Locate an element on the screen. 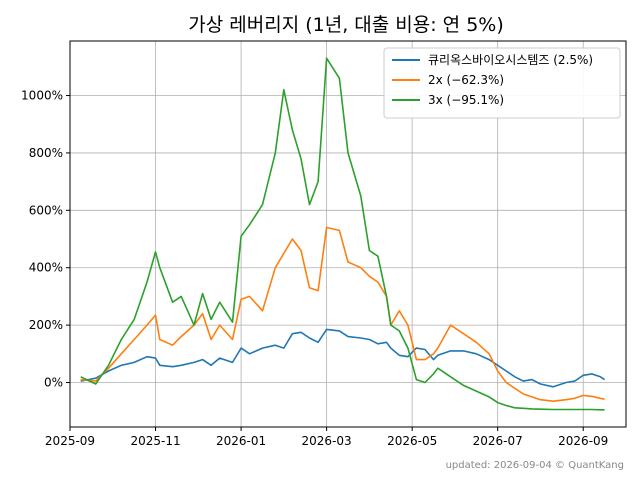 The height and width of the screenshot is (480, 640). x-tick-label: 2026-01 is located at coordinates (241, 441).